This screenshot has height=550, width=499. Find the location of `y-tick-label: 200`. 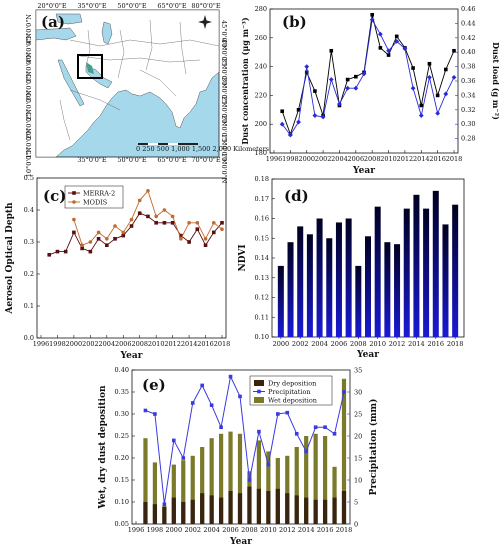

y-tick-label: 200 is located at coordinates (261, 124).